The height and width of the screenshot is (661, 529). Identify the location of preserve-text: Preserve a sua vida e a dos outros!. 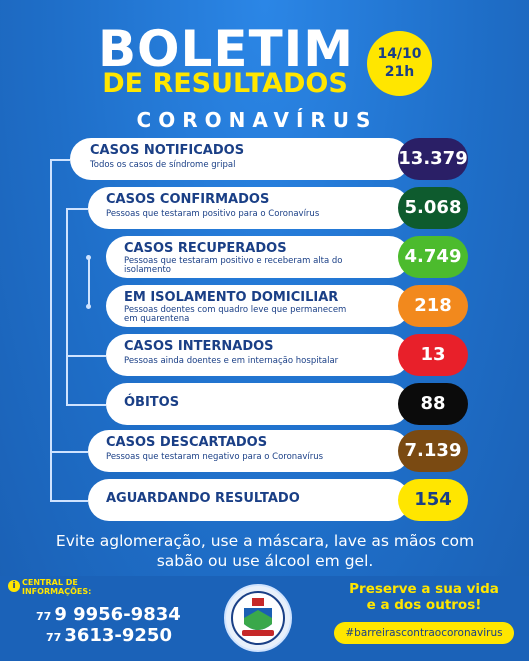
(424, 597).